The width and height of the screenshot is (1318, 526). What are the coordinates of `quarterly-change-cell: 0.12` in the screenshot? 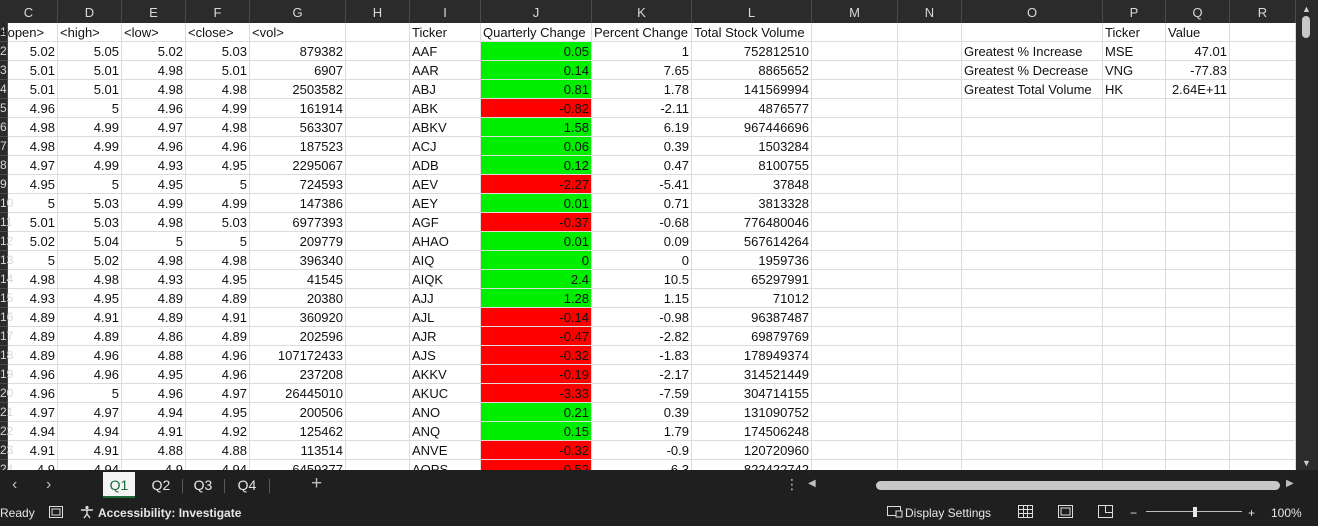 It's located at (536, 165).